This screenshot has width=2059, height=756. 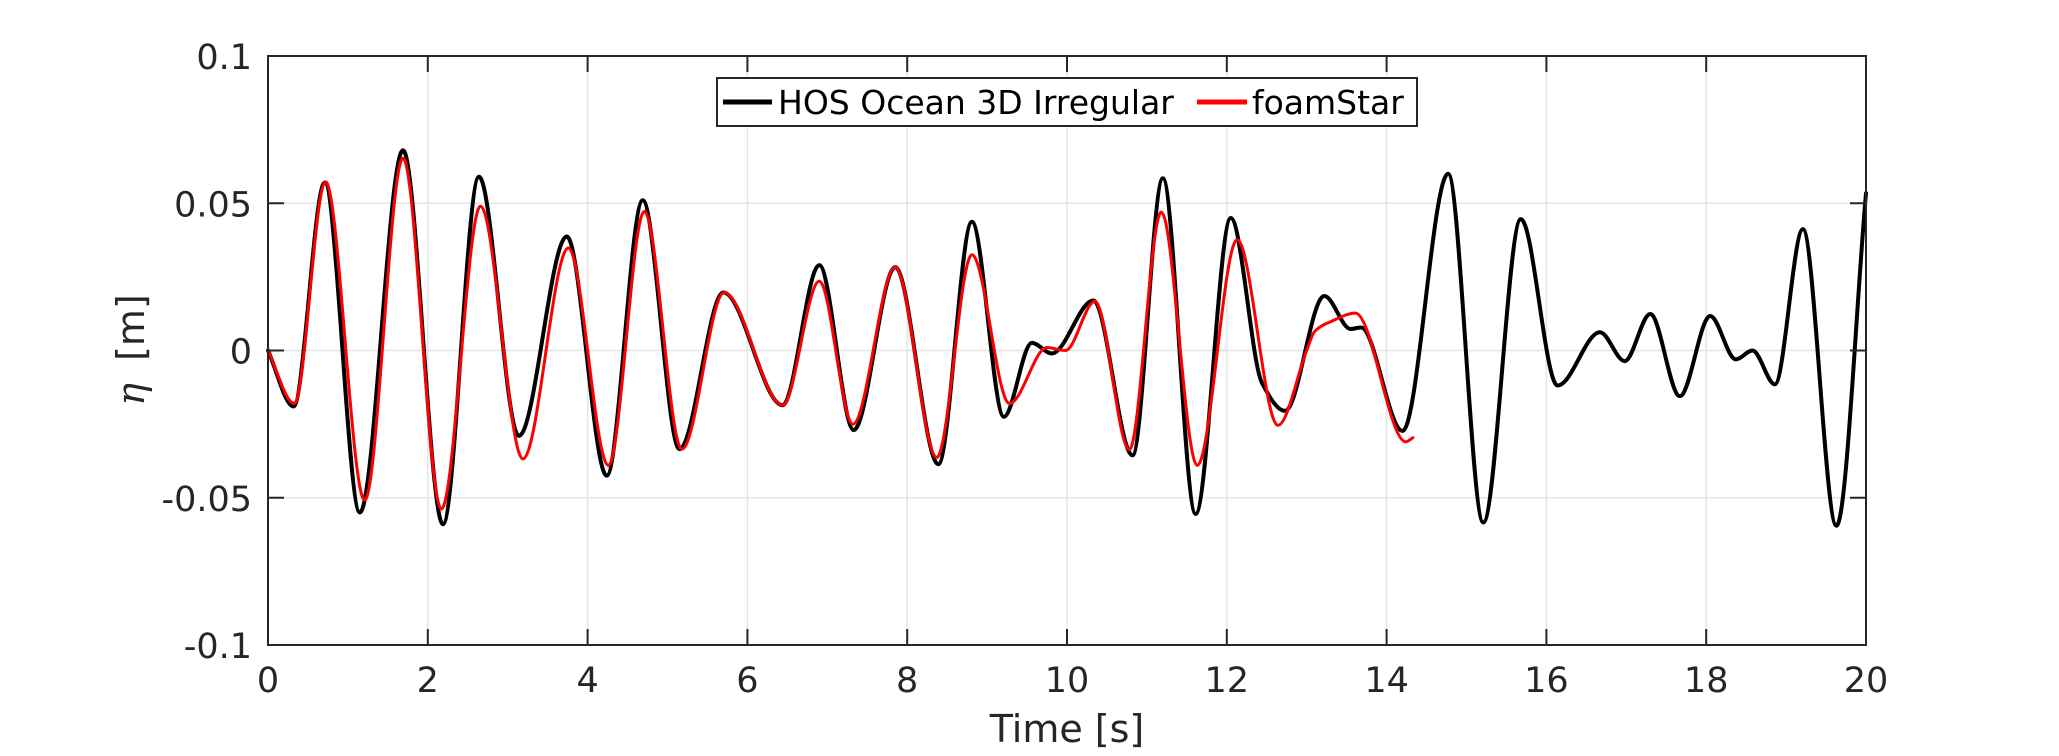 What do you see at coordinates (1546, 681) in the screenshot?
I see `x-tick-label: 16` at bounding box center [1546, 681].